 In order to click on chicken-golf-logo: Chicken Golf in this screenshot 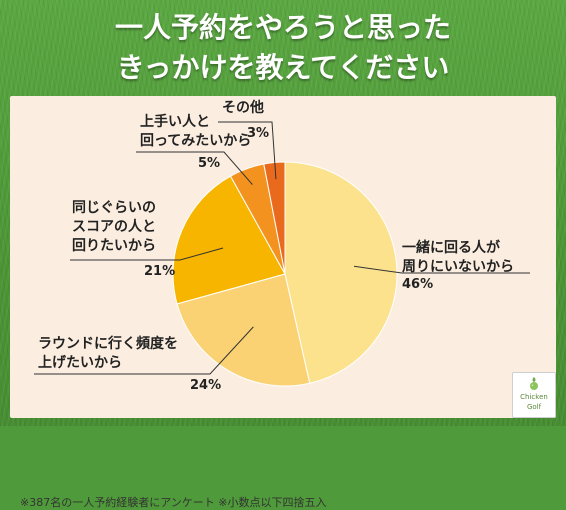, I will do `click(534, 395)`.